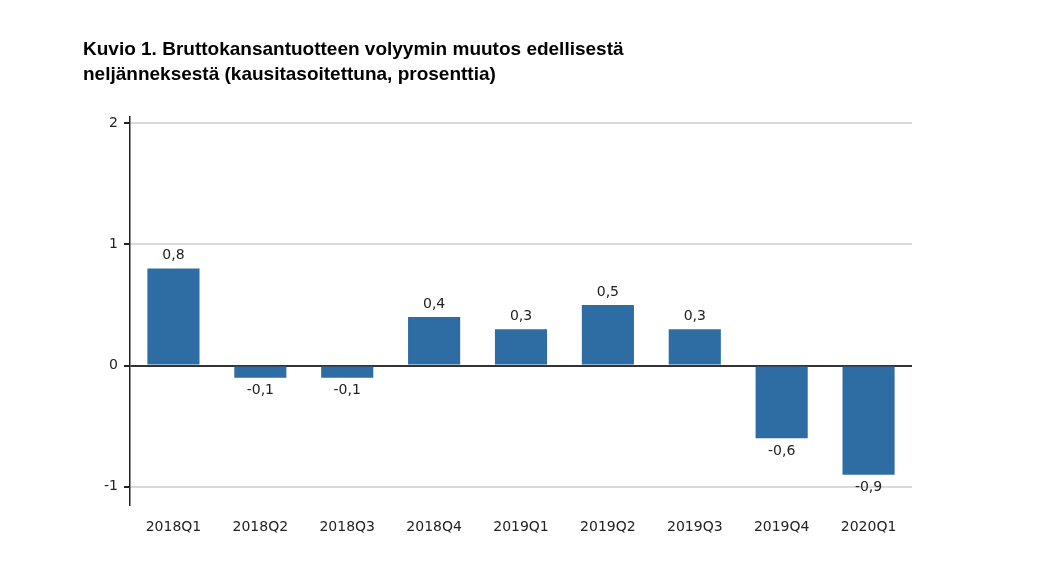  What do you see at coordinates (173, 254) in the screenshot?
I see `data-label: 0,8` at bounding box center [173, 254].